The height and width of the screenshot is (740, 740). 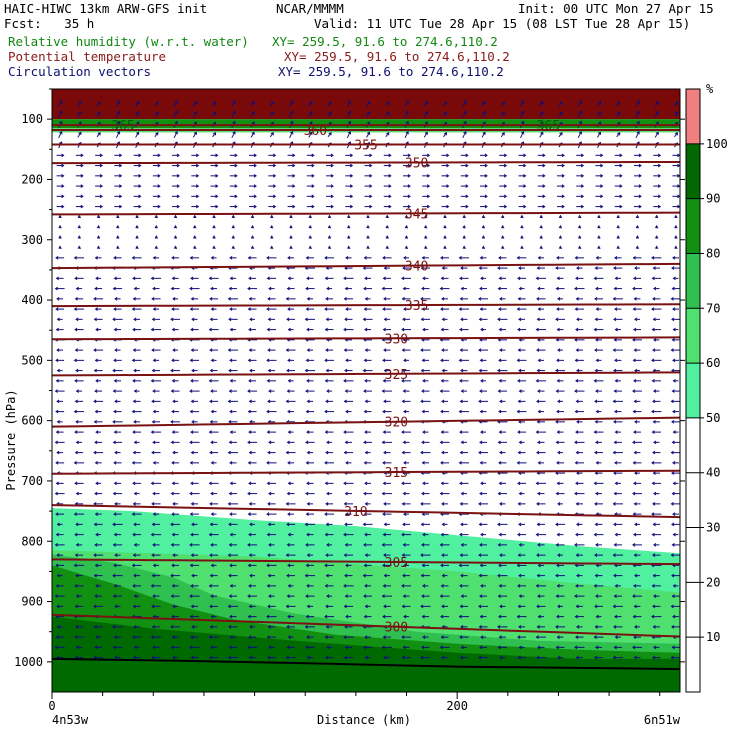 I want to click on colorbar-band, so click(x=693, y=116).